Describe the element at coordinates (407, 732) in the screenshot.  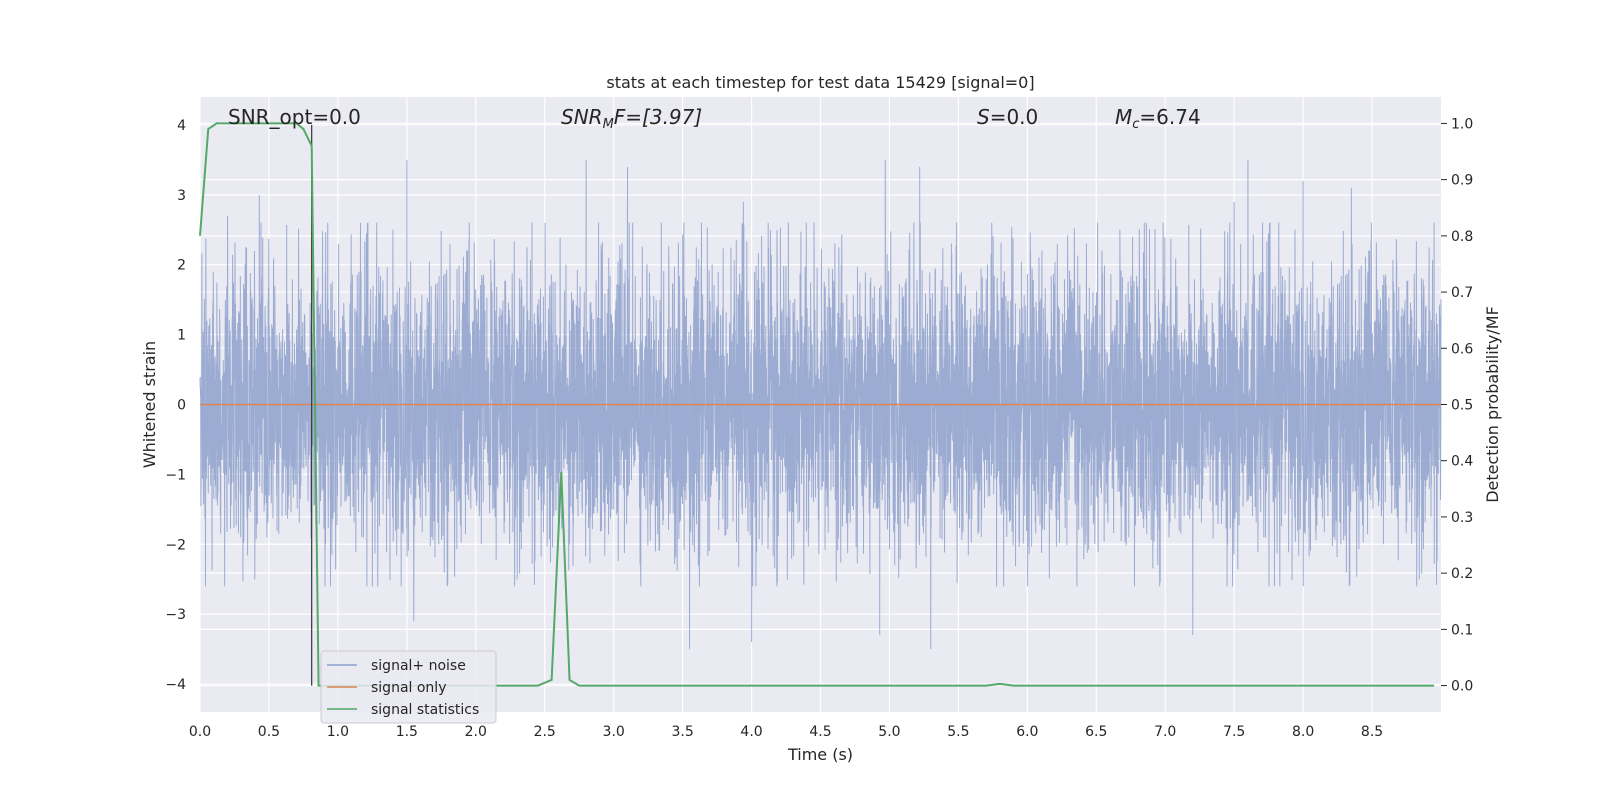
I see `x-tick-label: 1.5` at that location.